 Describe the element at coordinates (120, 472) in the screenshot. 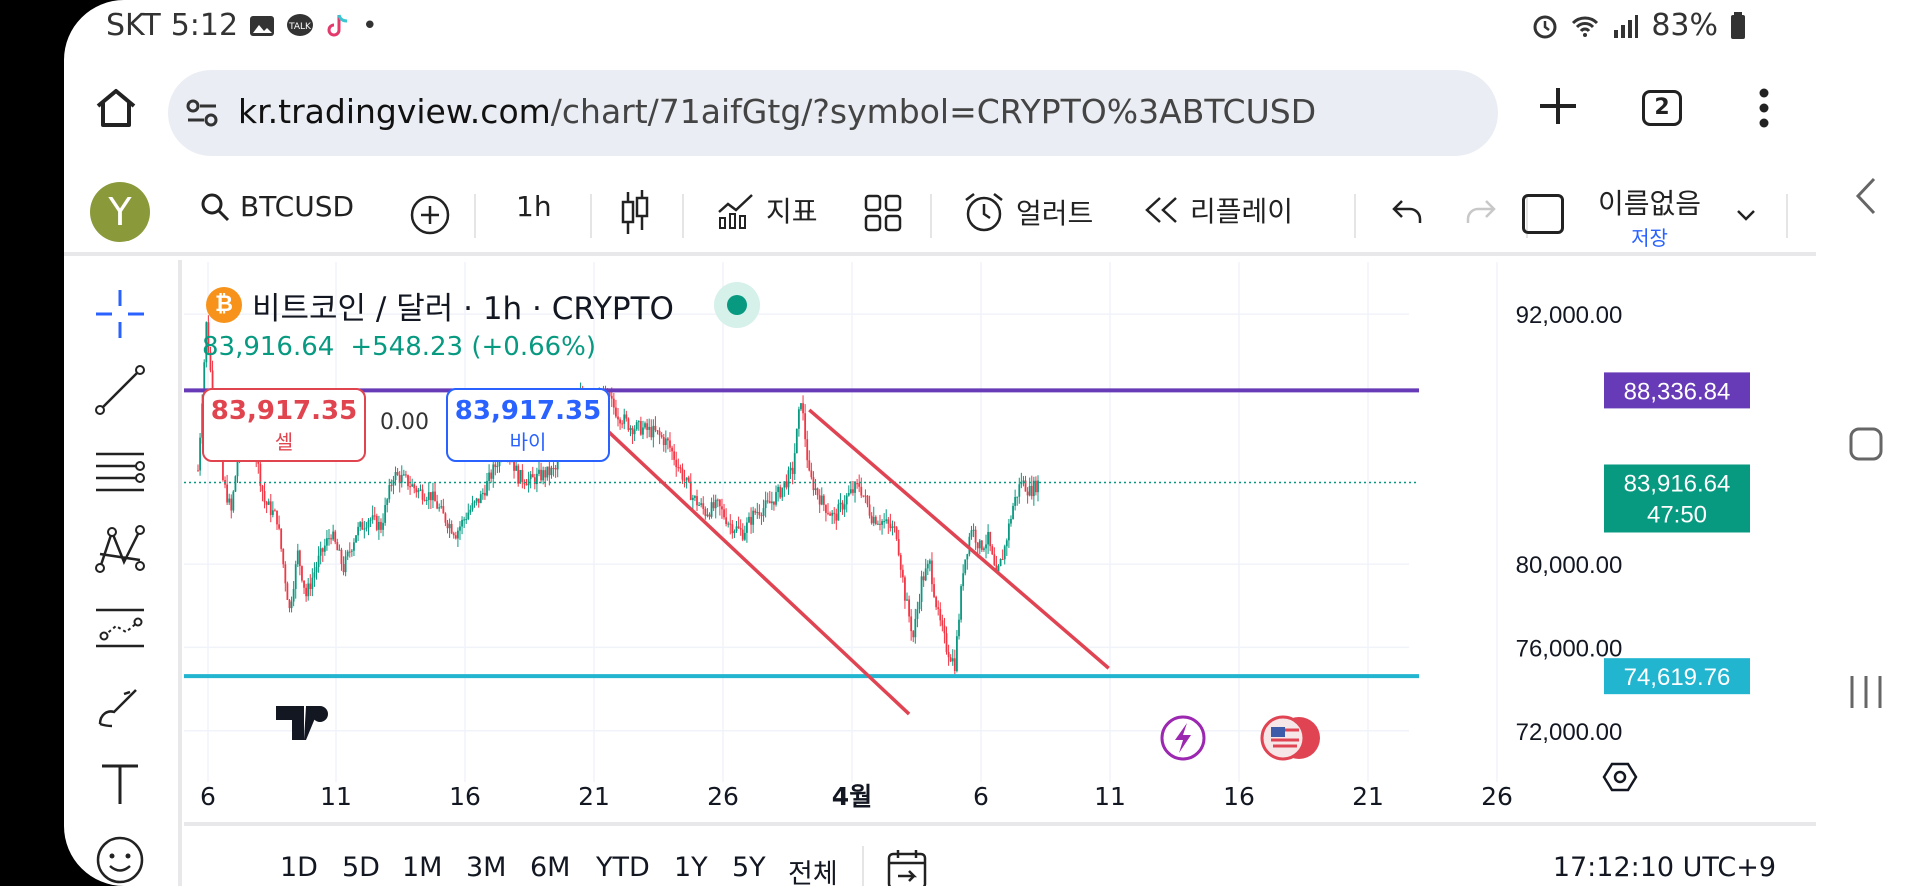

I see `fib-retracement-icon` at that location.